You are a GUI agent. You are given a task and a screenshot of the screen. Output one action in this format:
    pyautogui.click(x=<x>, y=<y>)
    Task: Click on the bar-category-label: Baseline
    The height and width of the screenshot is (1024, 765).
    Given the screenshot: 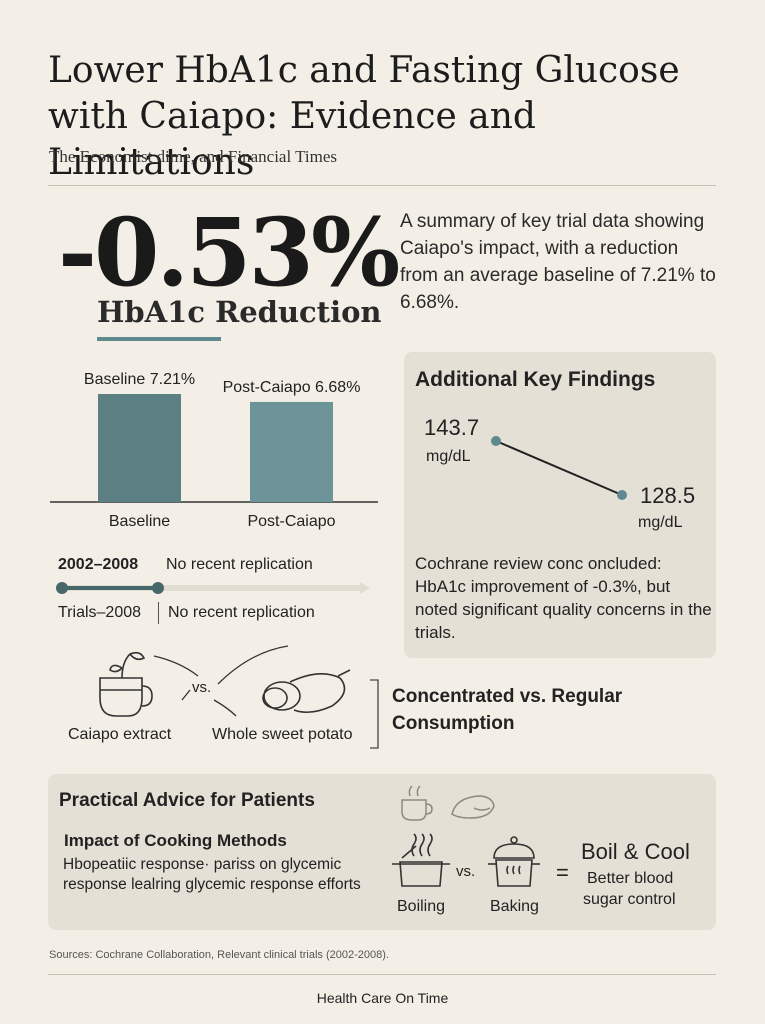 What is the action you would take?
    pyautogui.click(x=139, y=521)
    